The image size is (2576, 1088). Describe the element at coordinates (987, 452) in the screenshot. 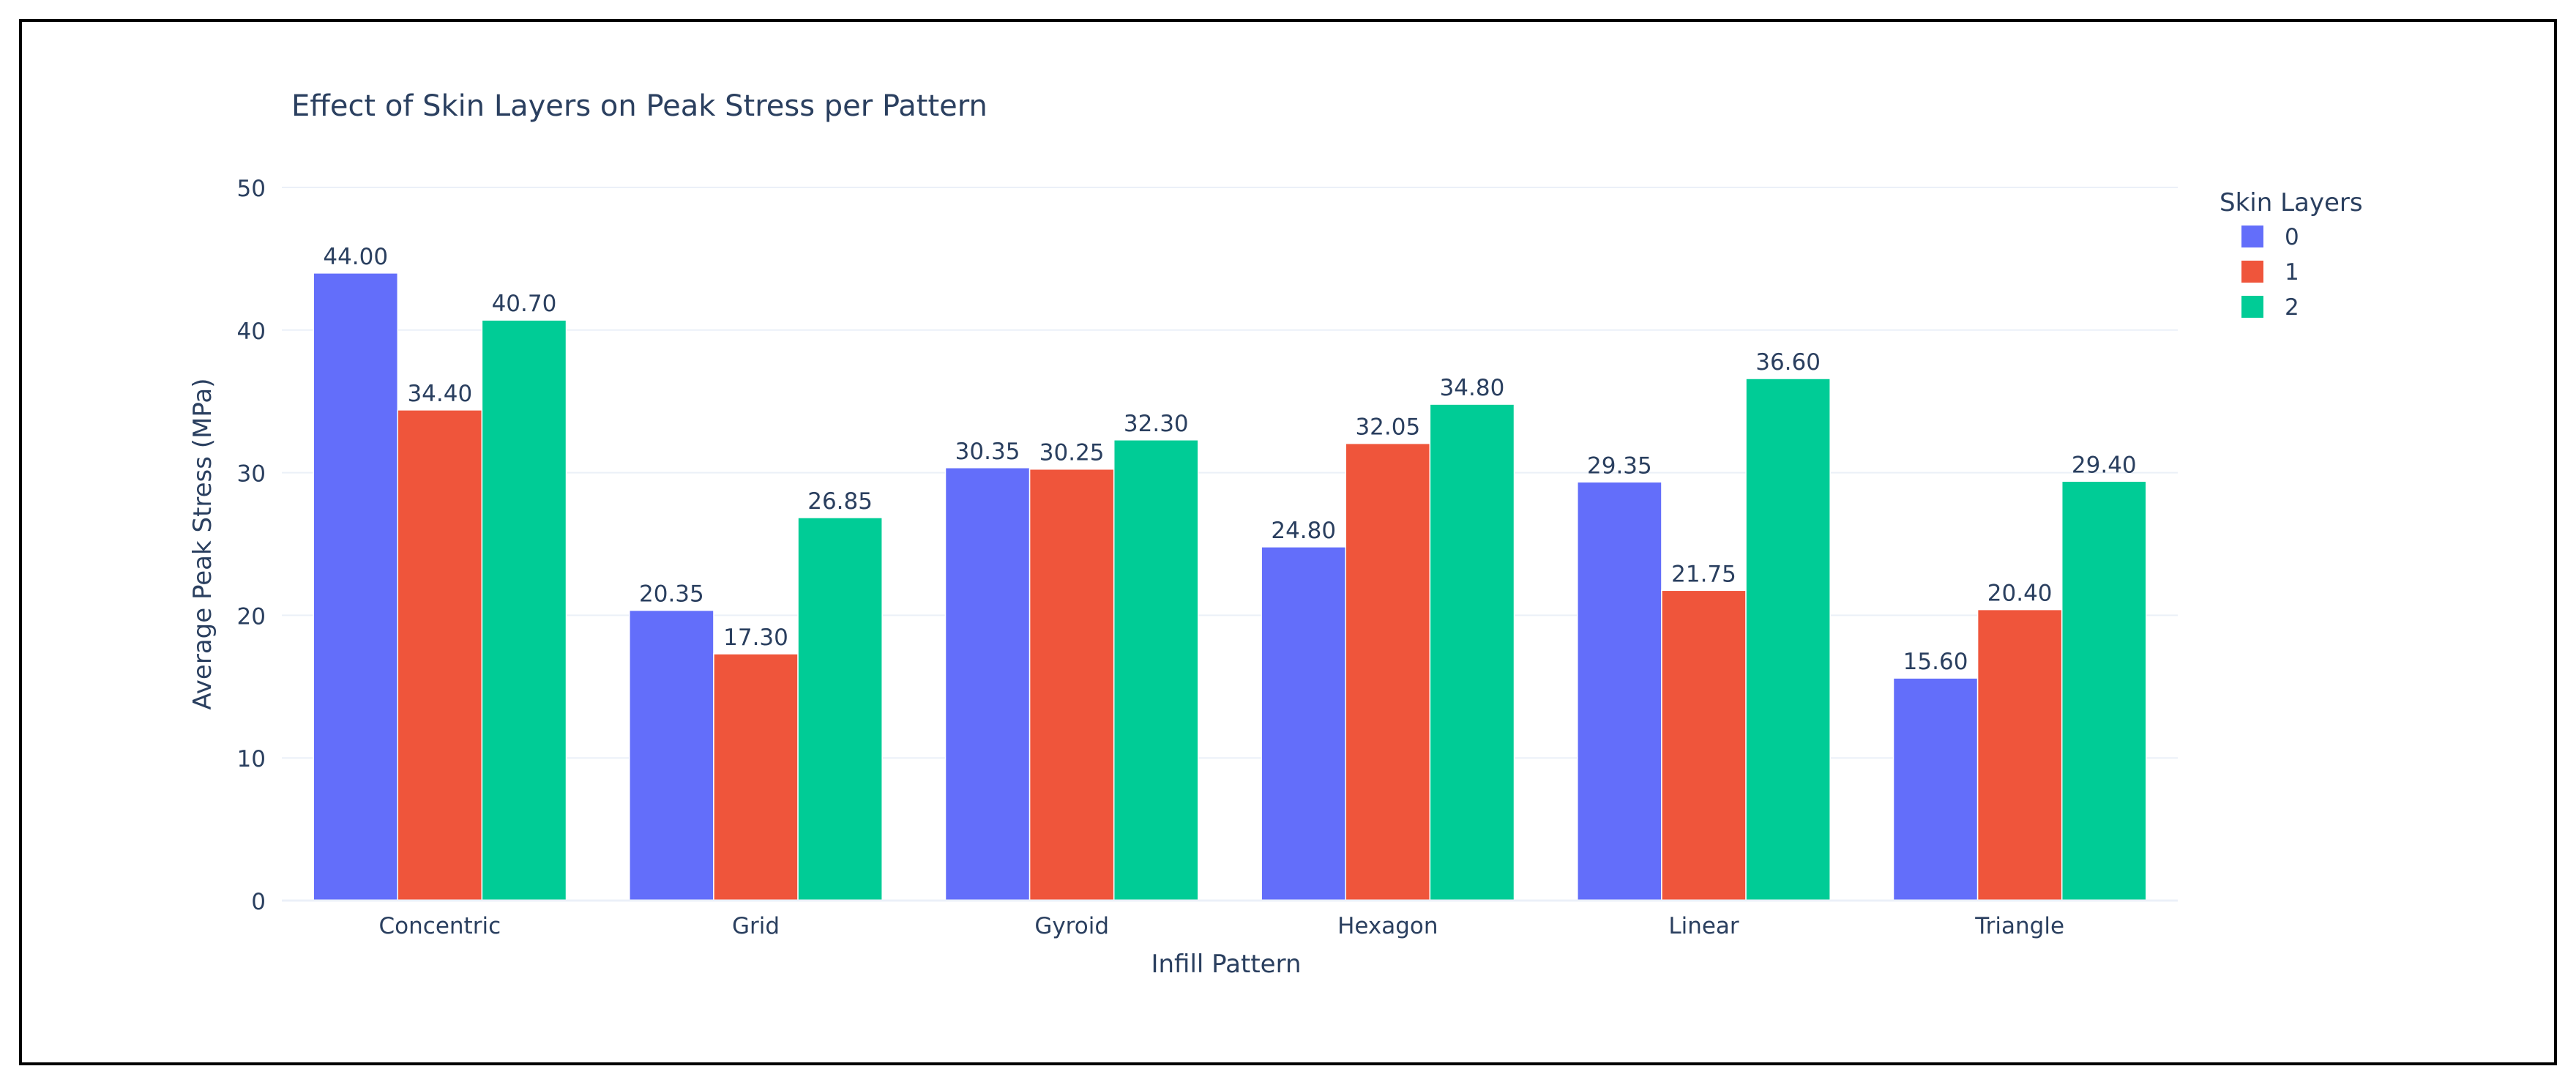

I see `data-label: 30.35` at that location.